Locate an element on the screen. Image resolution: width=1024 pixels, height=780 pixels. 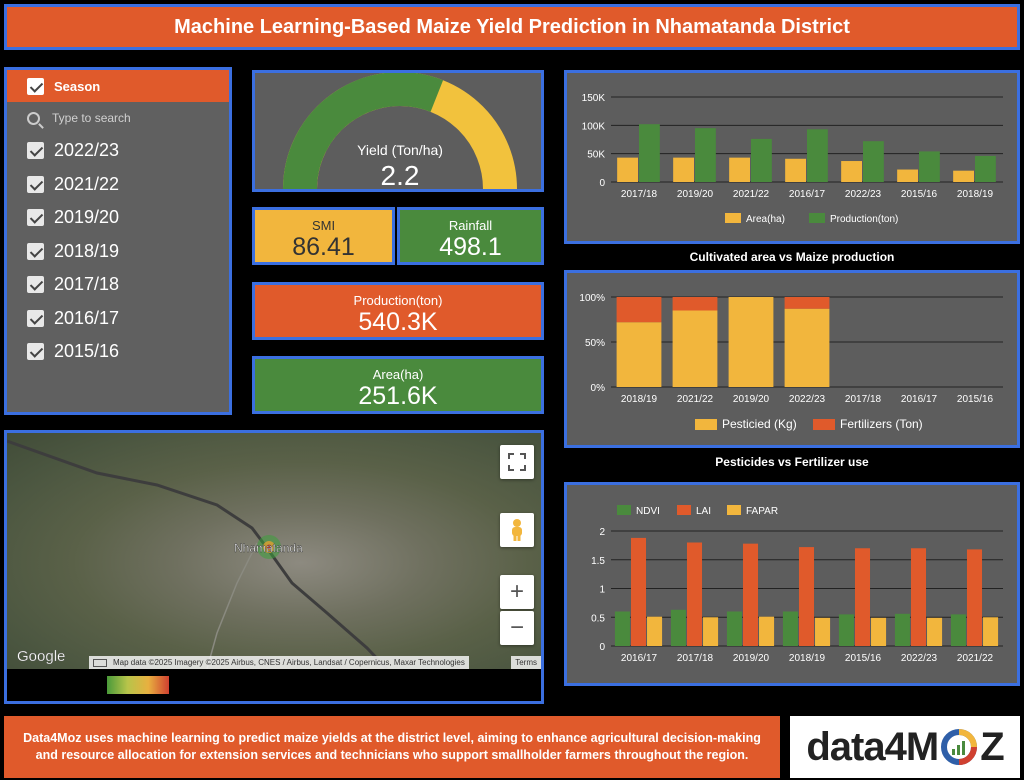
season-option-label: 2018/19 is located at coordinates (87, 250).